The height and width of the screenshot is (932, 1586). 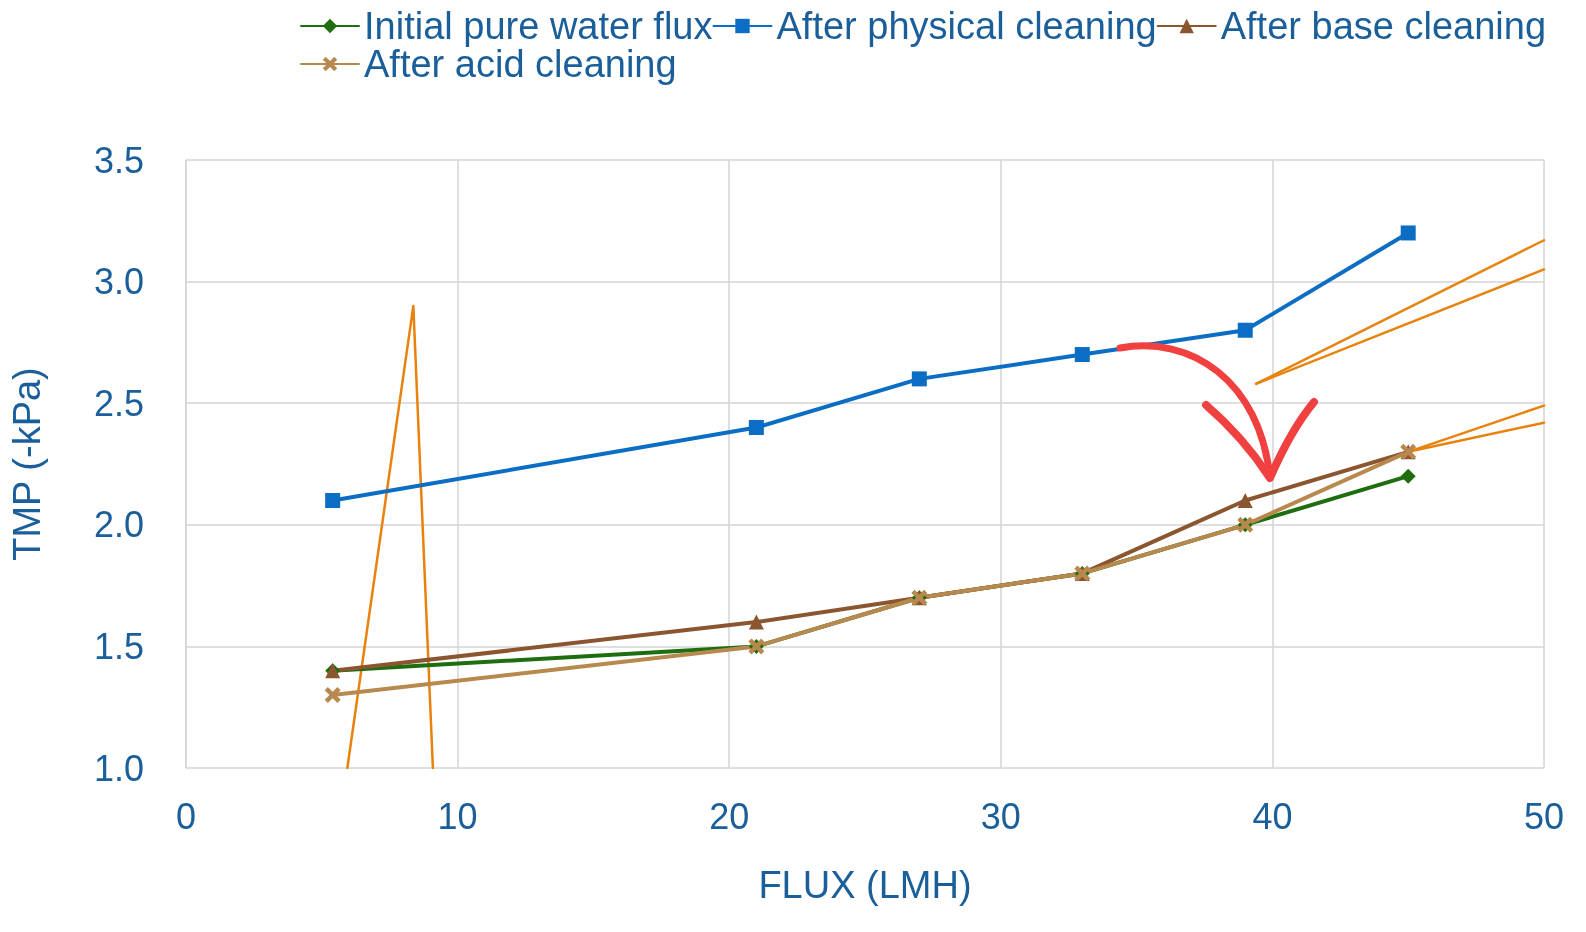 I want to click on y-tick-label: 2.0, so click(x=118, y=525).